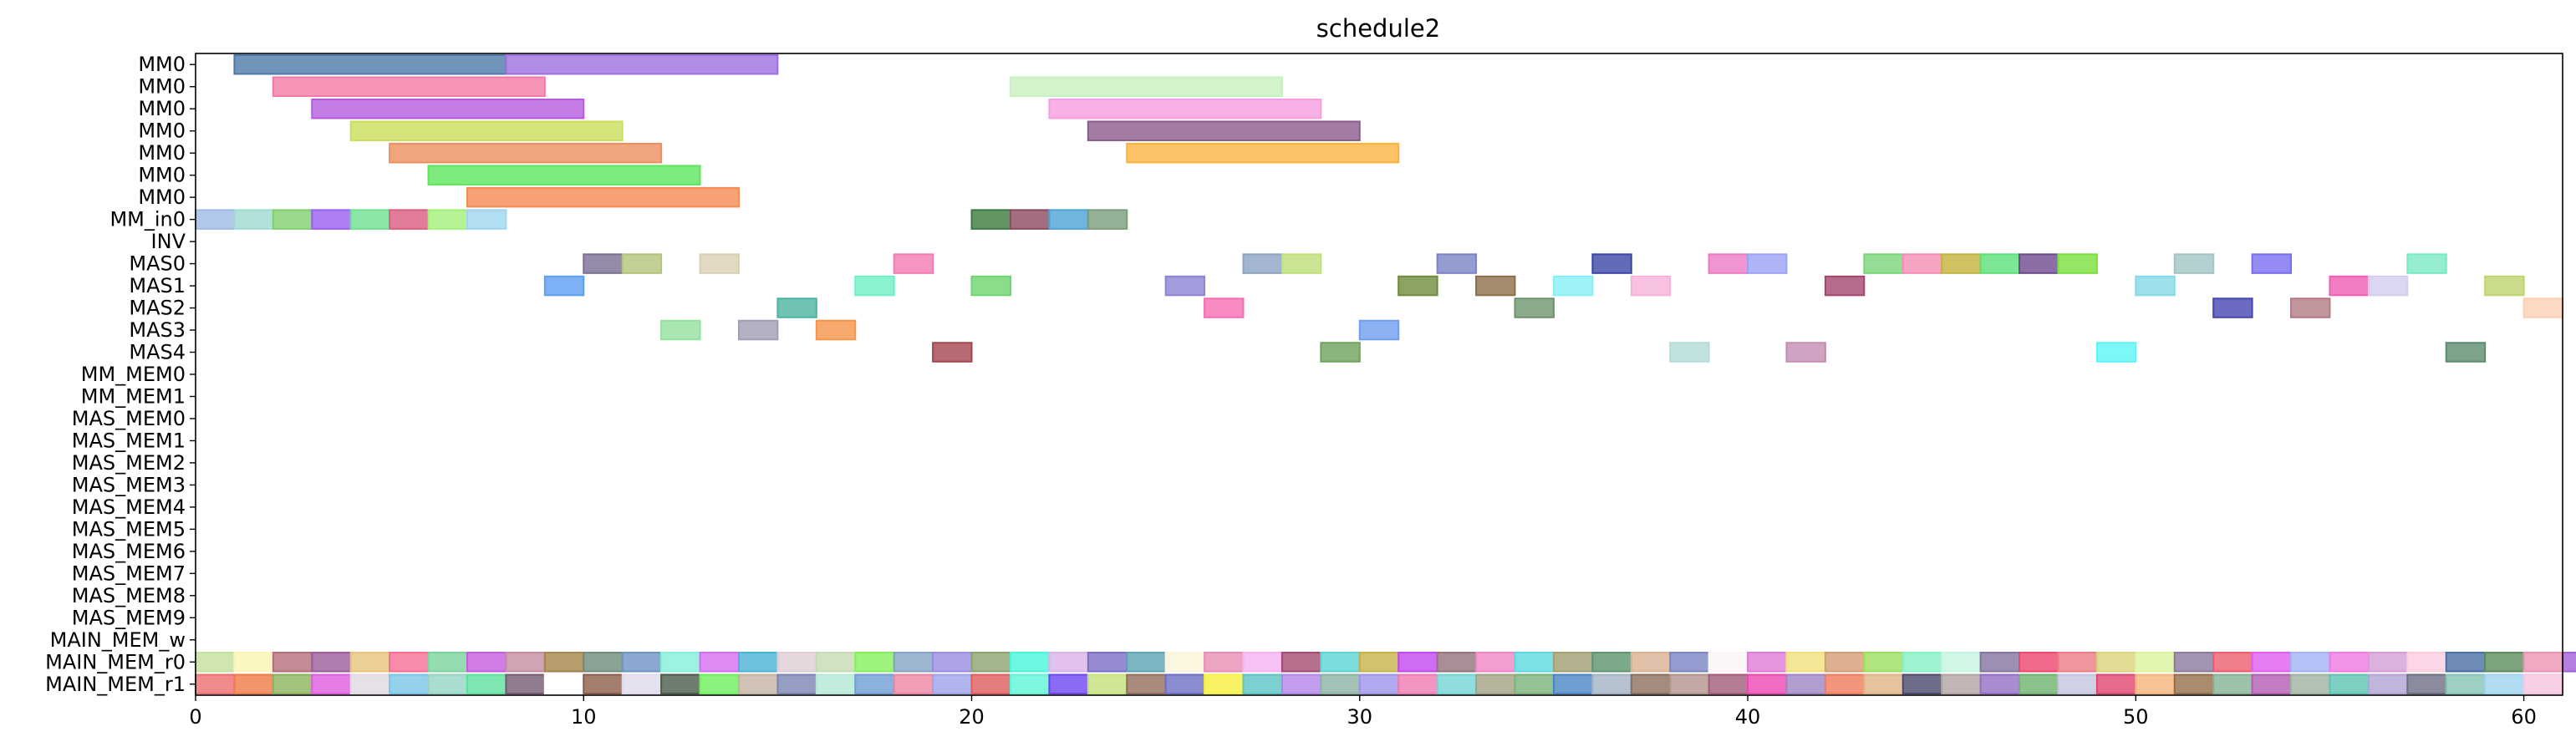 Image resolution: width=2576 pixels, height=752 pixels. I want to click on y-tick-label: MAIN_MEM_r0, so click(115, 662).